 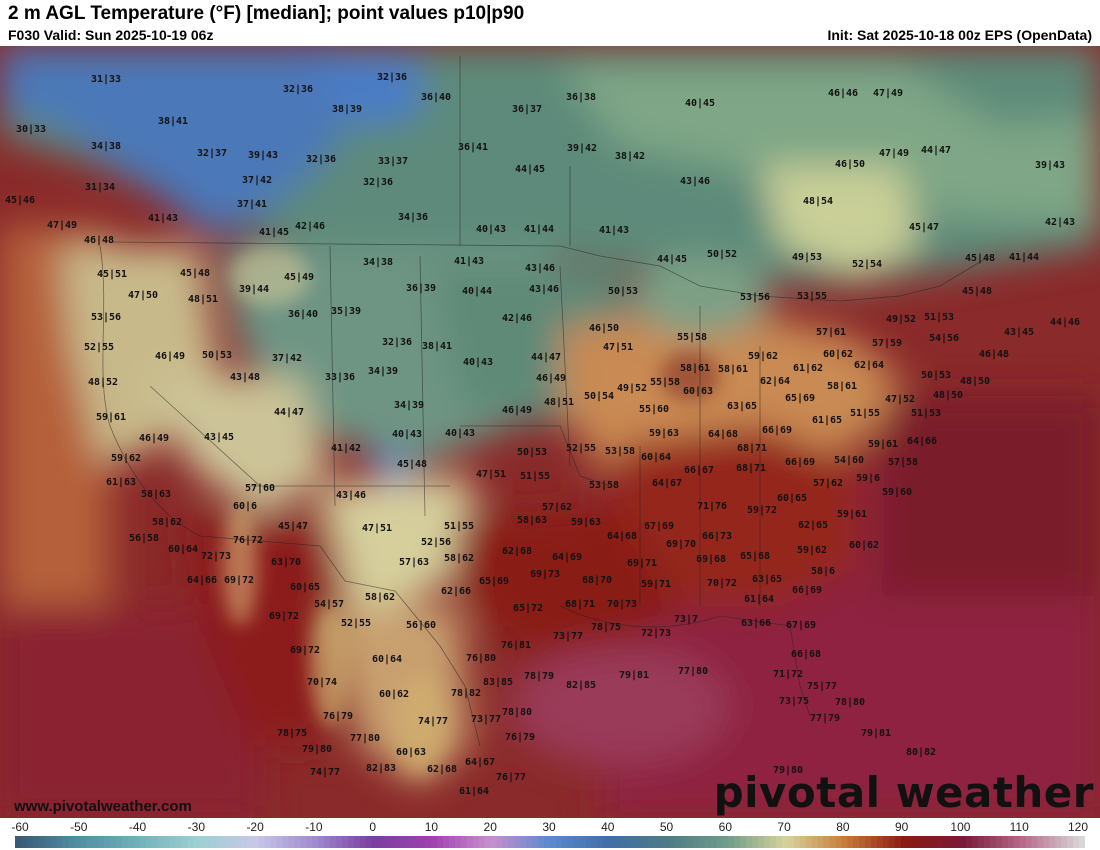 What do you see at coordinates (695, 181) in the screenshot?
I see `point-value-label: 43|46` at bounding box center [695, 181].